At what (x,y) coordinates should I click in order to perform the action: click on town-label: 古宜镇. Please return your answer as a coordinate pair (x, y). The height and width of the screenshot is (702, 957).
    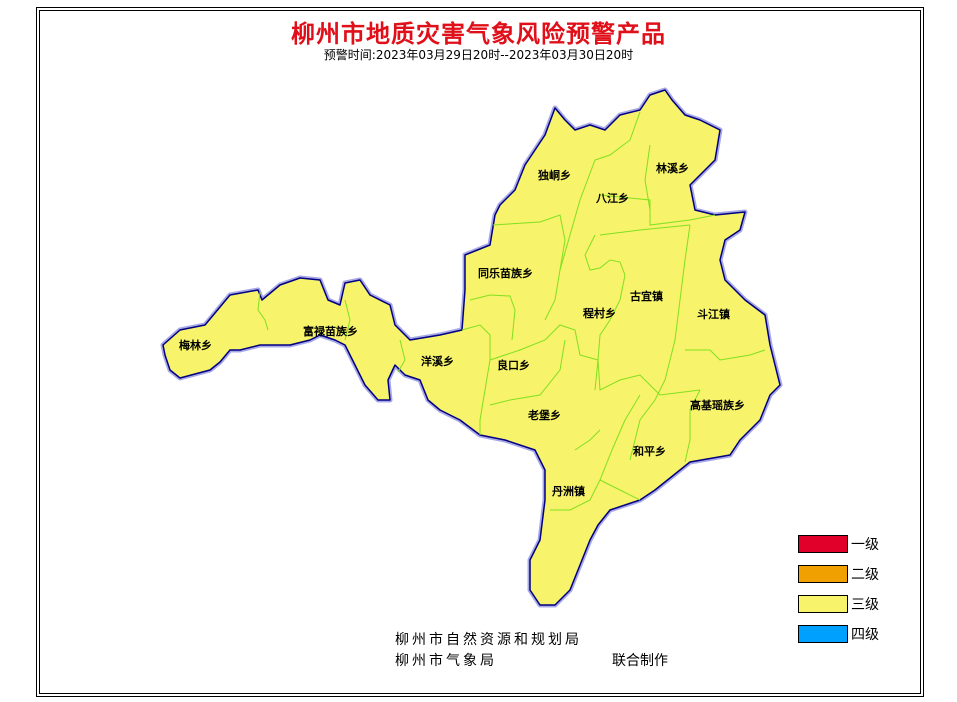
    Looking at the image, I should click on (646, 296).